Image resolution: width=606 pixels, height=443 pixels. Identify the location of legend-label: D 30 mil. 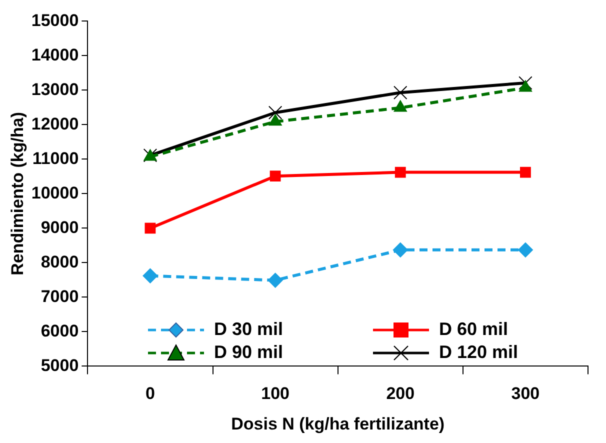
(249, 329).